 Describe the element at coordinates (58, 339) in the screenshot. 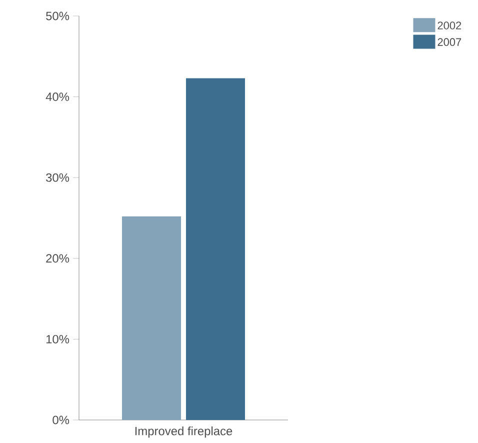

I see `y-tick-label: 10%` at that location.